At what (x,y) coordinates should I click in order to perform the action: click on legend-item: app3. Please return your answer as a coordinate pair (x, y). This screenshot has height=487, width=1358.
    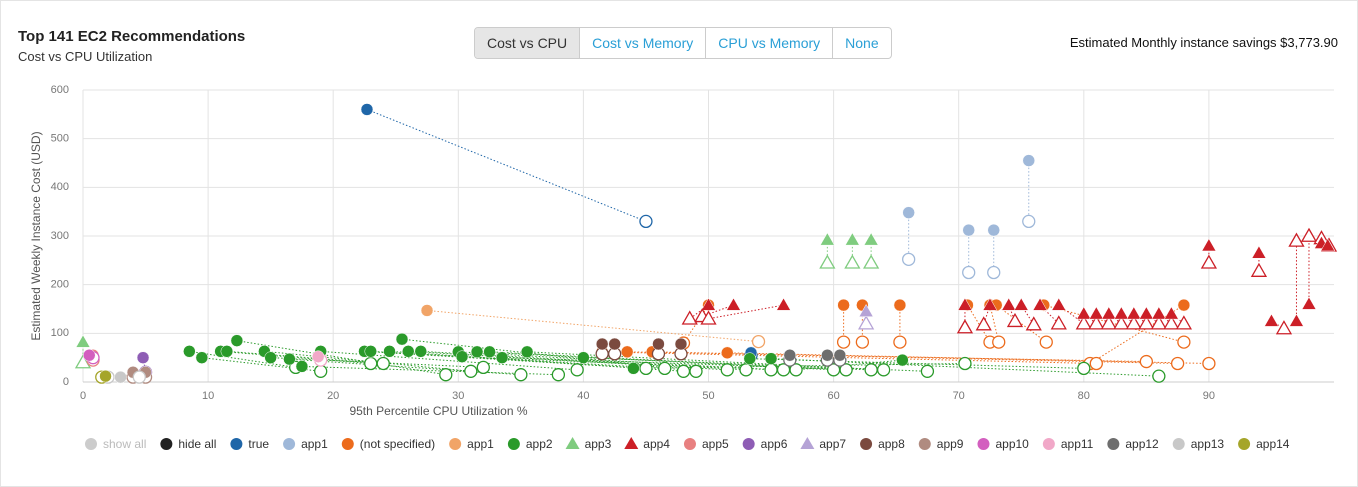
    Looking at the image, I should click on (588, 444).